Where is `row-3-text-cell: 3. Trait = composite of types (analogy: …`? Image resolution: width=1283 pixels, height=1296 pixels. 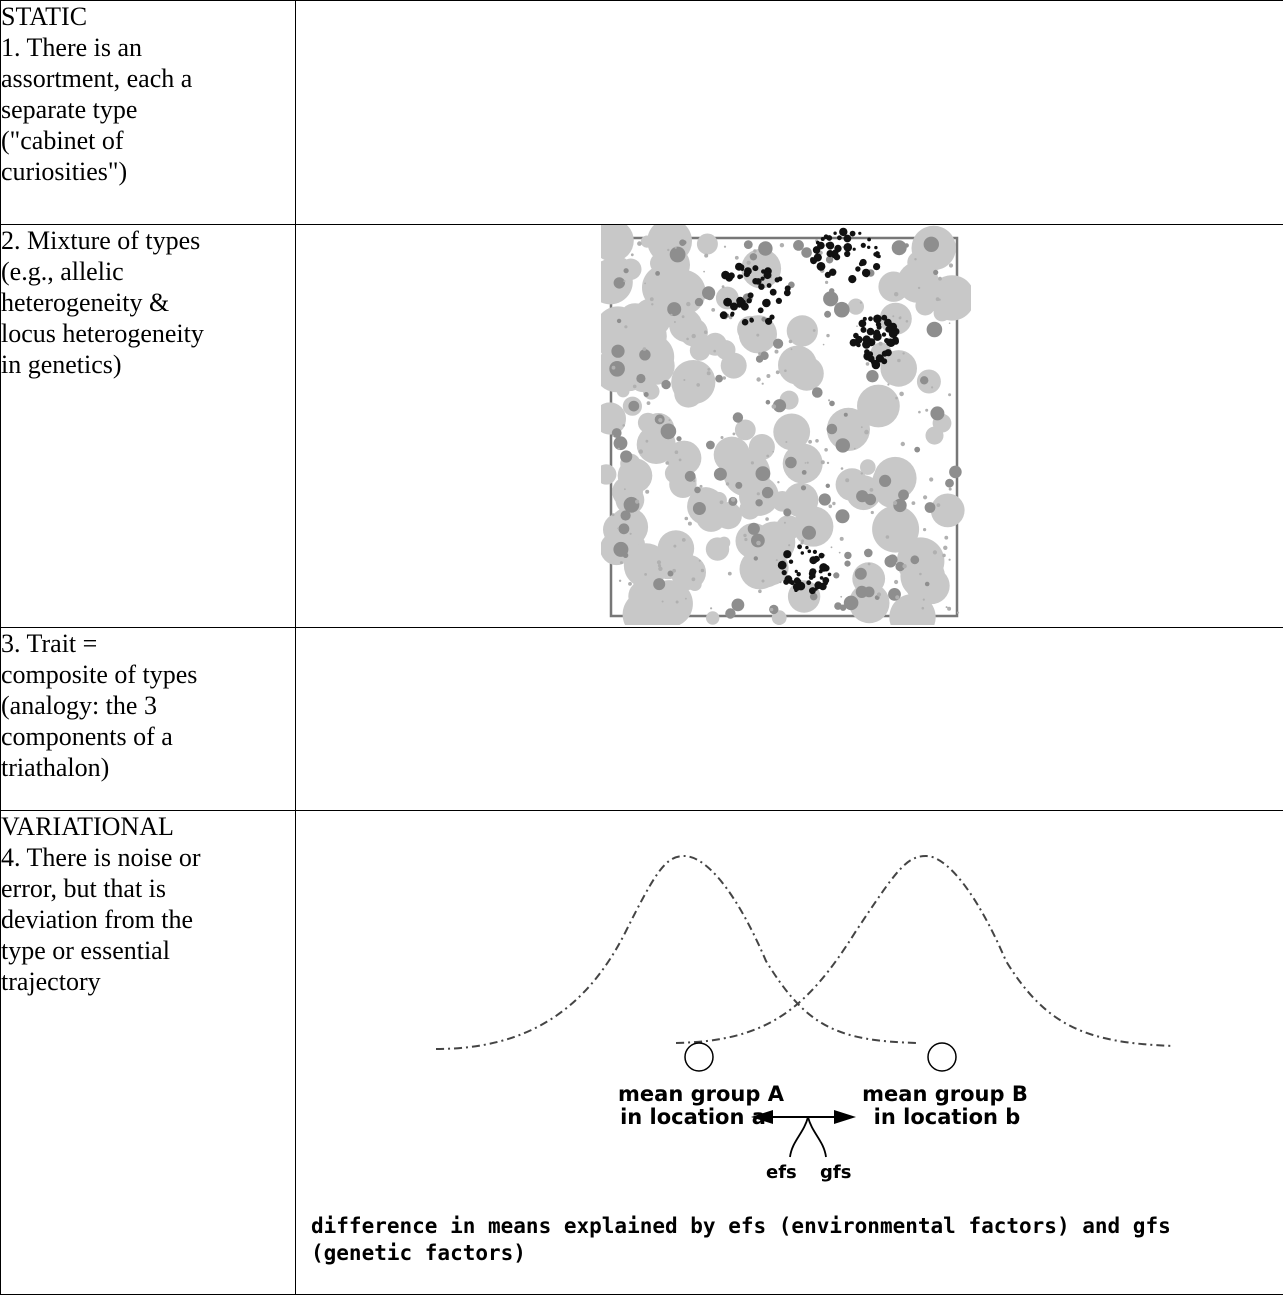
row-3-text-cell: 3. Trait = composite of types (analogy: … is located at coordinates (148, 719).